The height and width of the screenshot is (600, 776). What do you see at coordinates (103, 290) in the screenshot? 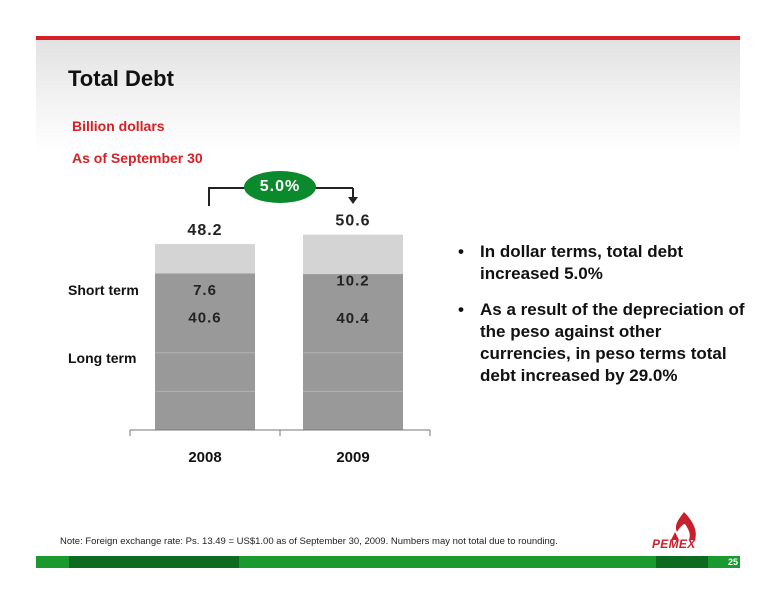
I see `legend-label-short-term: Short term` at bounding box center [103, 290].